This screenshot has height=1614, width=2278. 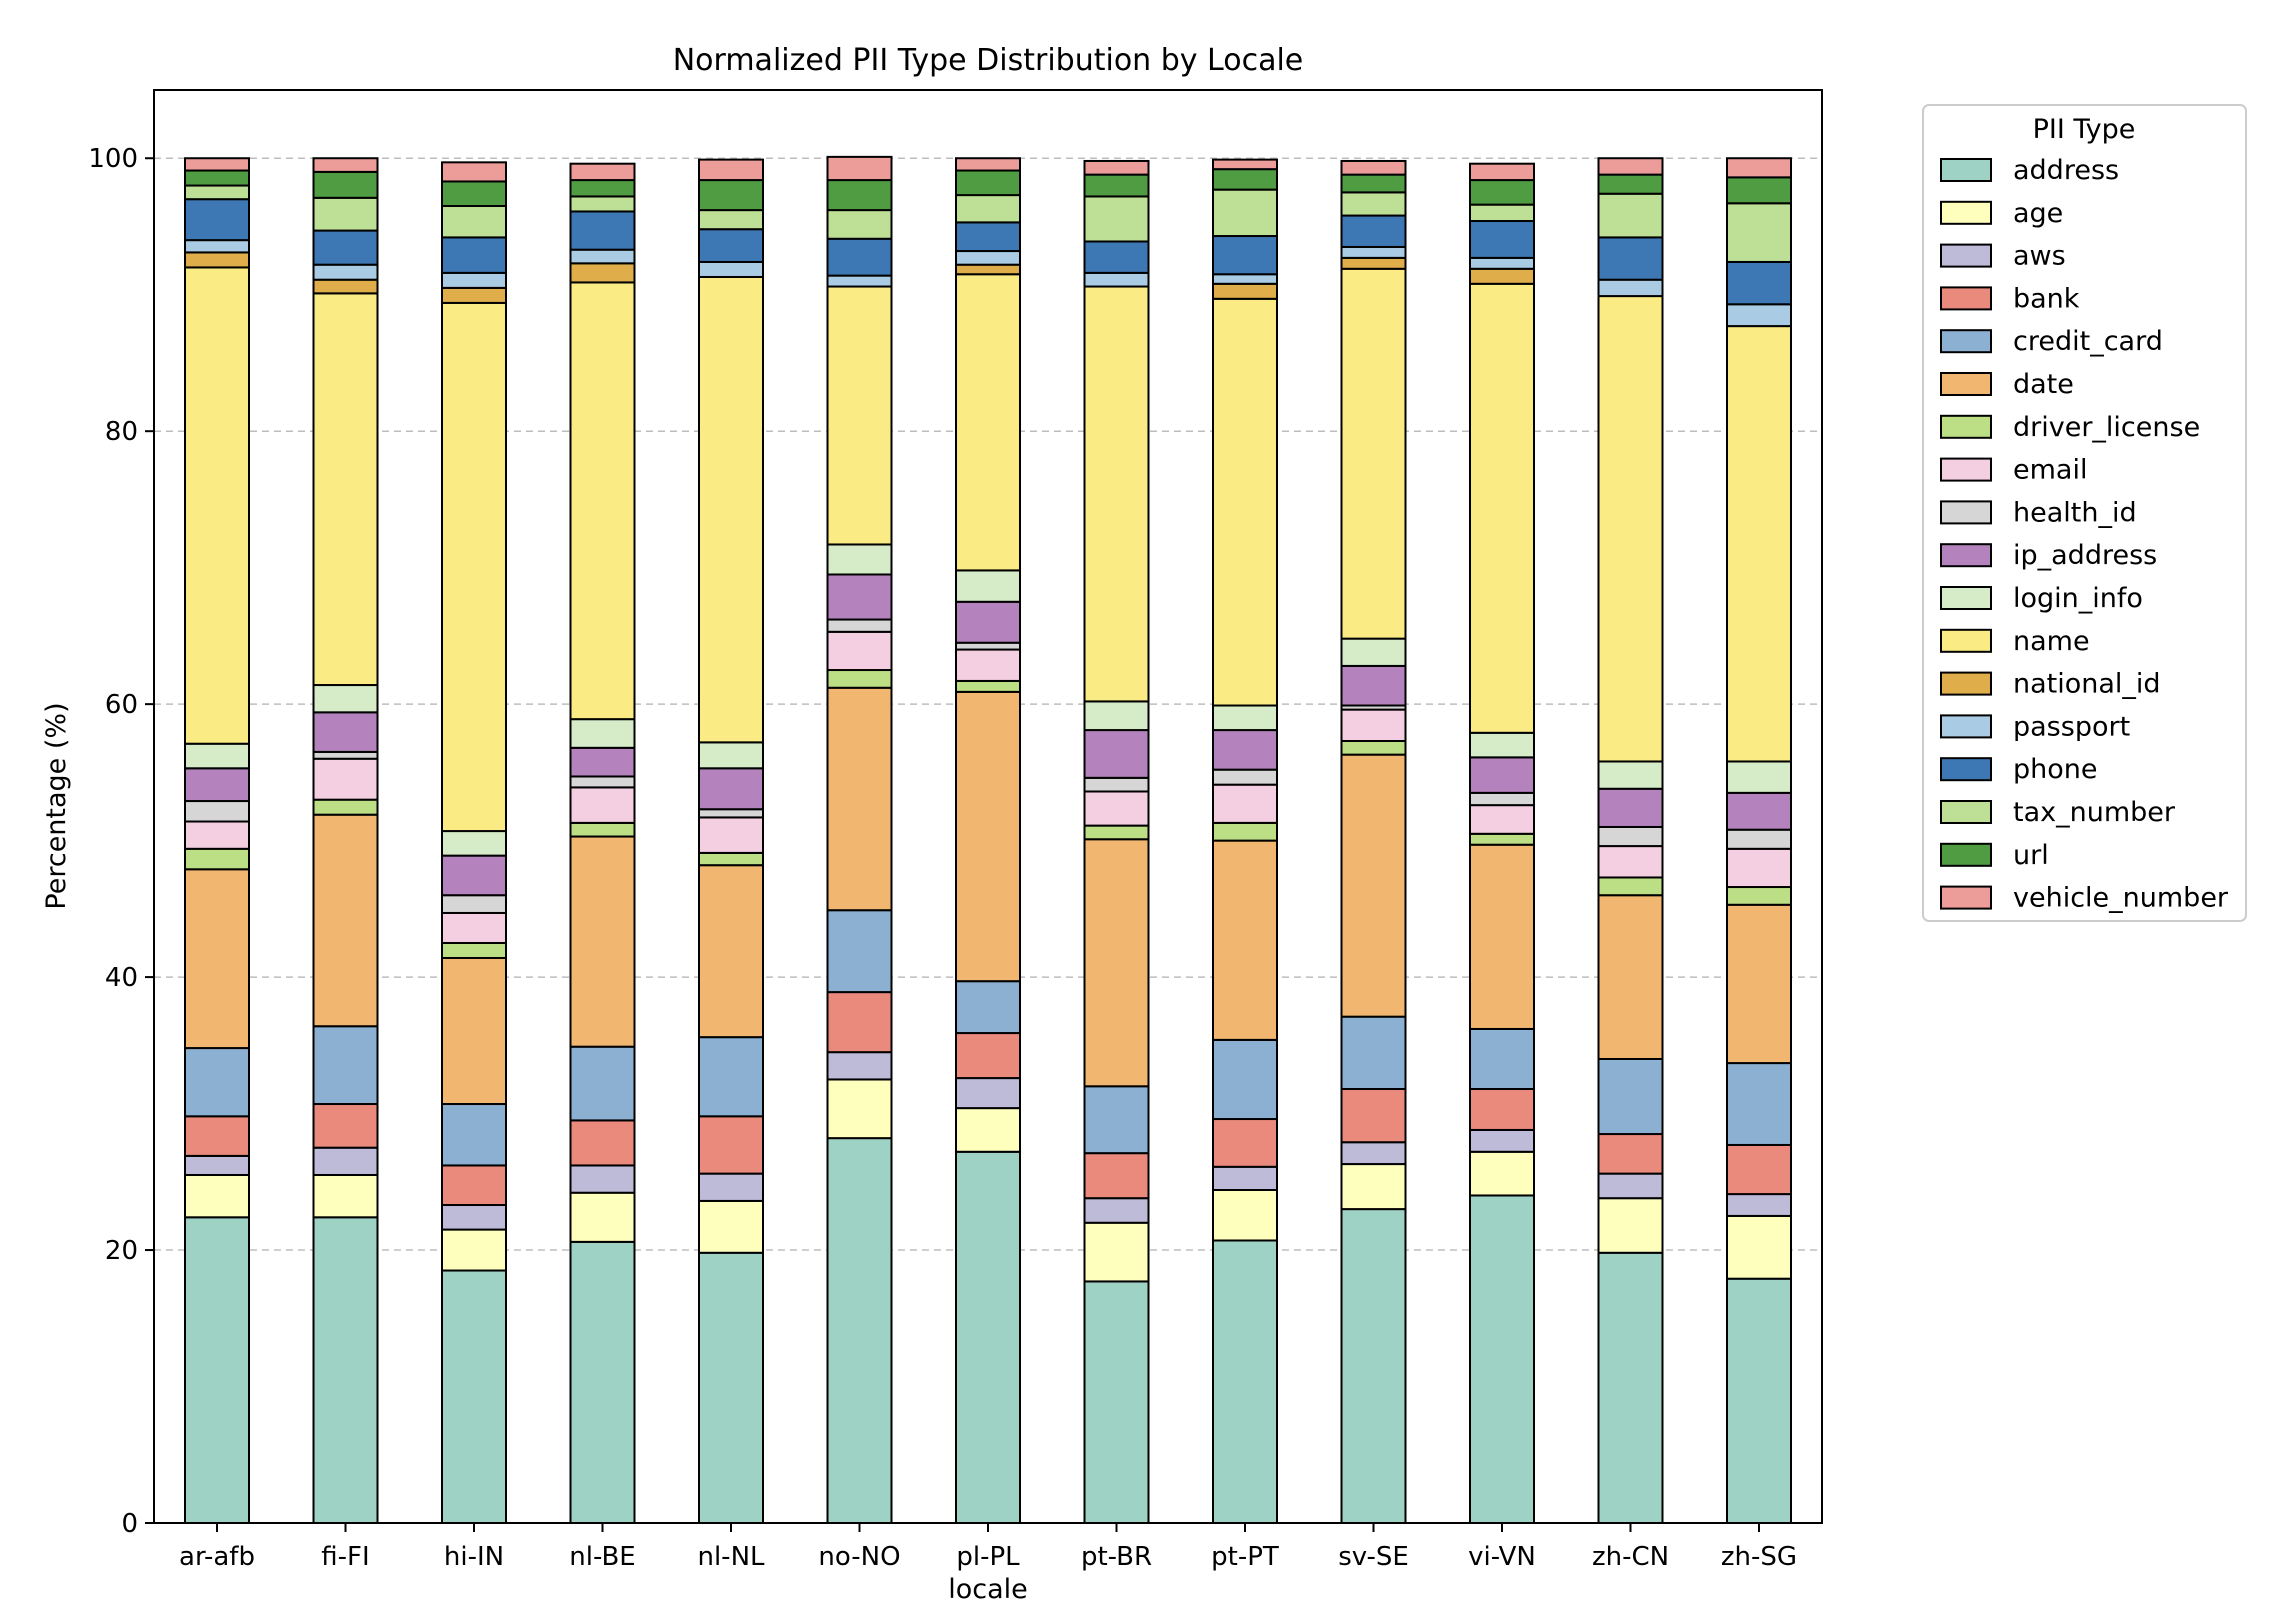 I want to click on bar-segment-date-vi-VN, so click(x=1502, y=936).